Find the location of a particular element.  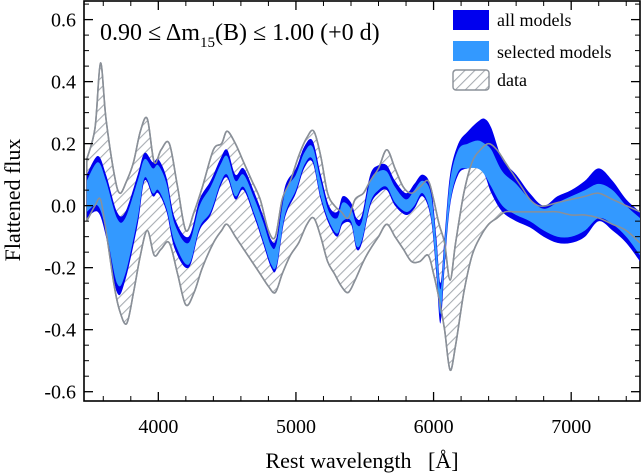

x-tick-label: 6000 is located at coordinates (434, 427).